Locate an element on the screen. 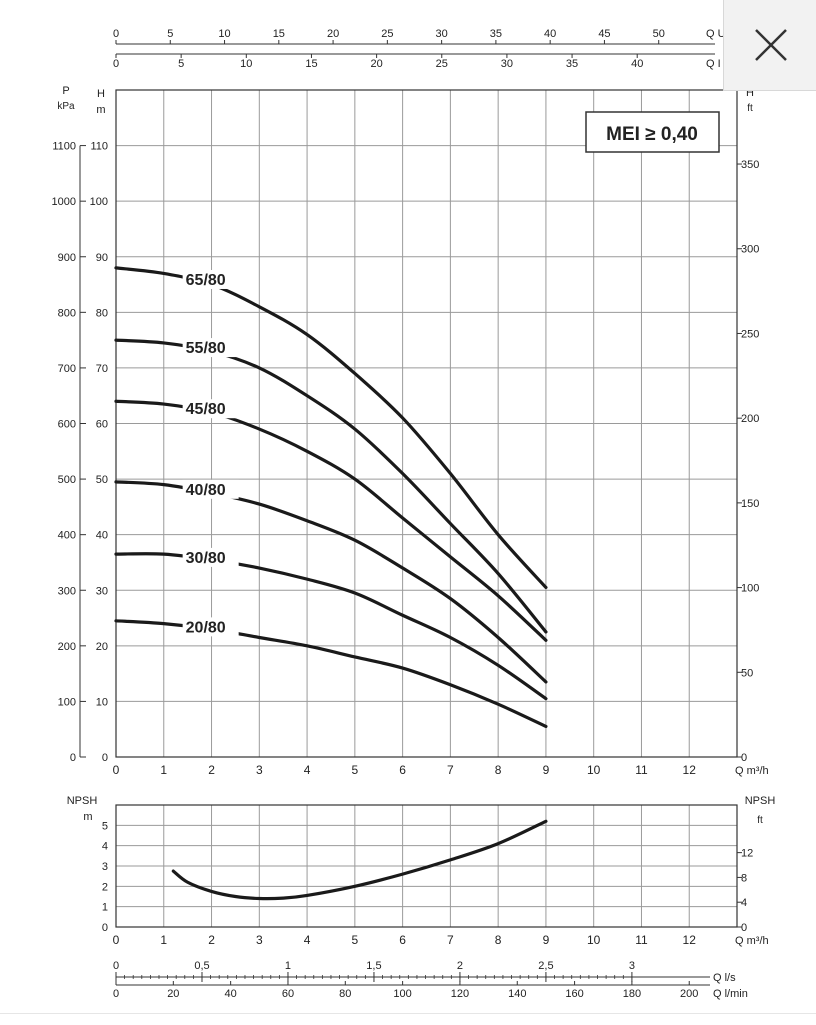 This screenshot has height=1025, width=816. lower-x-tick-label: 6 is located at coordinates (402, 940).